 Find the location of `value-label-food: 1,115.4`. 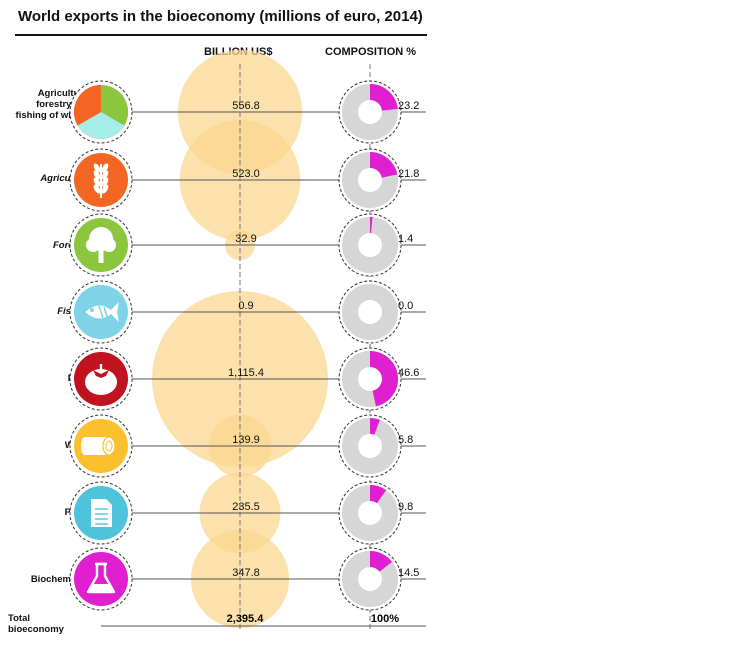

value-label-food: 1,115.4 is located at coordinates (246, 373).